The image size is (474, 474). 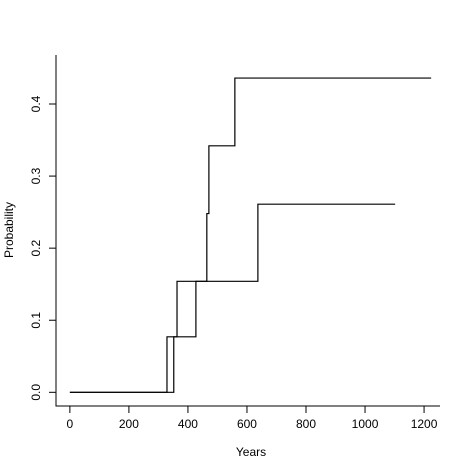 What do you see at coordinates (36, 175) in the screenshot?
I see `y-tick-label: 0.3` at bounding box center [36, 175].